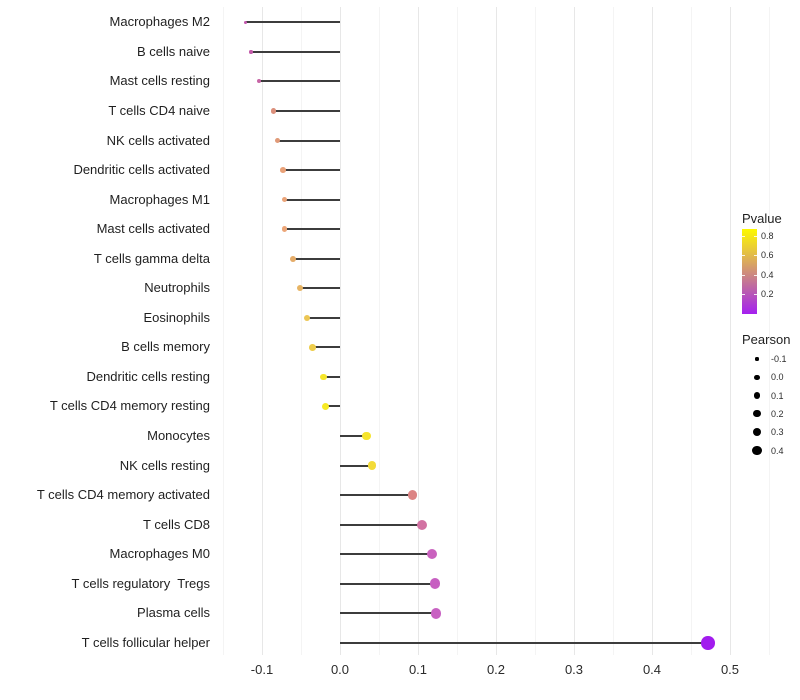 The width and height of the screenshot is (800, 700). What do you see at coordinates (164, 465) in the screenshot?
I see `category-label: NK cells resting` at bounding box center [164, 465].